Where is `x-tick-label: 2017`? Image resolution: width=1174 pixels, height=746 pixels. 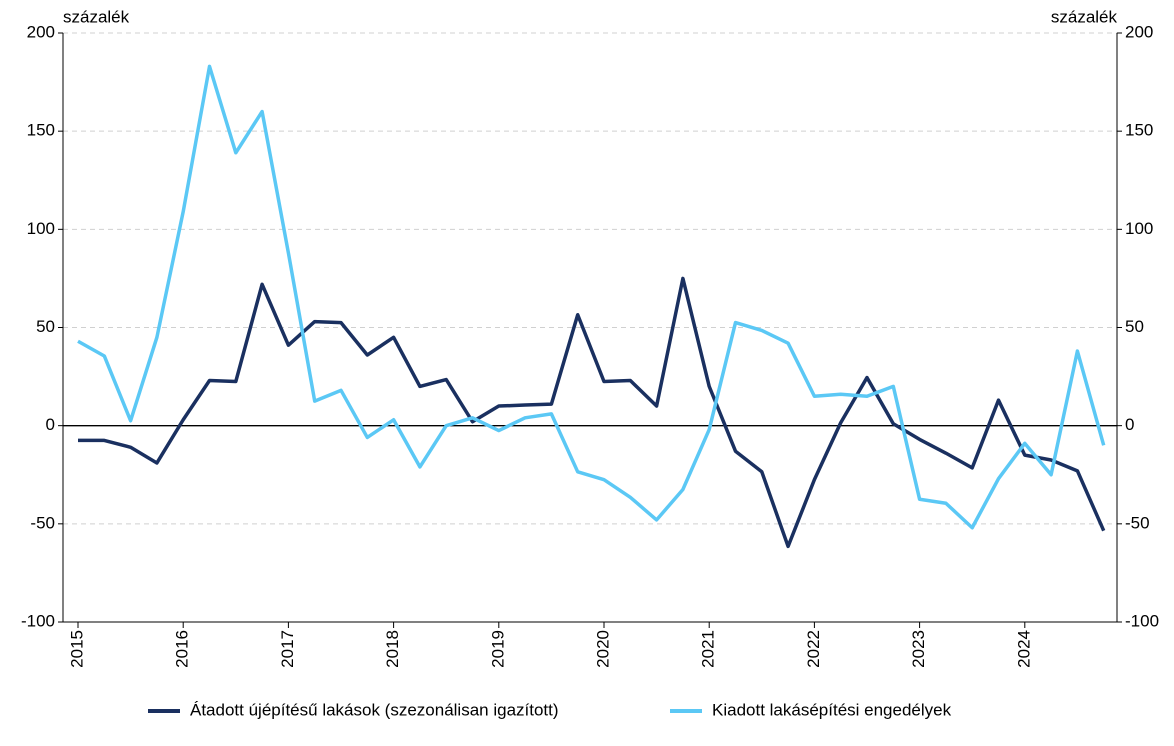 x-tick-label: 2017 is located at coordinates (287, 649).